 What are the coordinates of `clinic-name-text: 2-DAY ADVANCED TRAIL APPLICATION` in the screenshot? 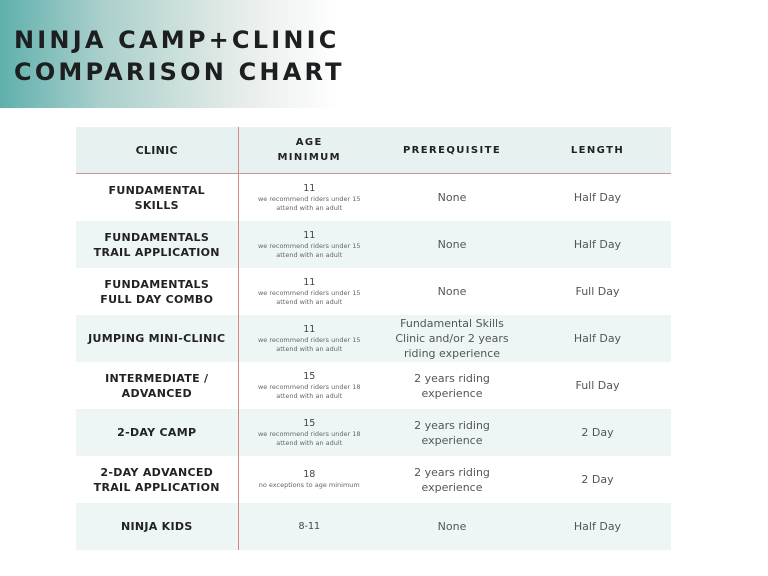 It's located at (156, 479).